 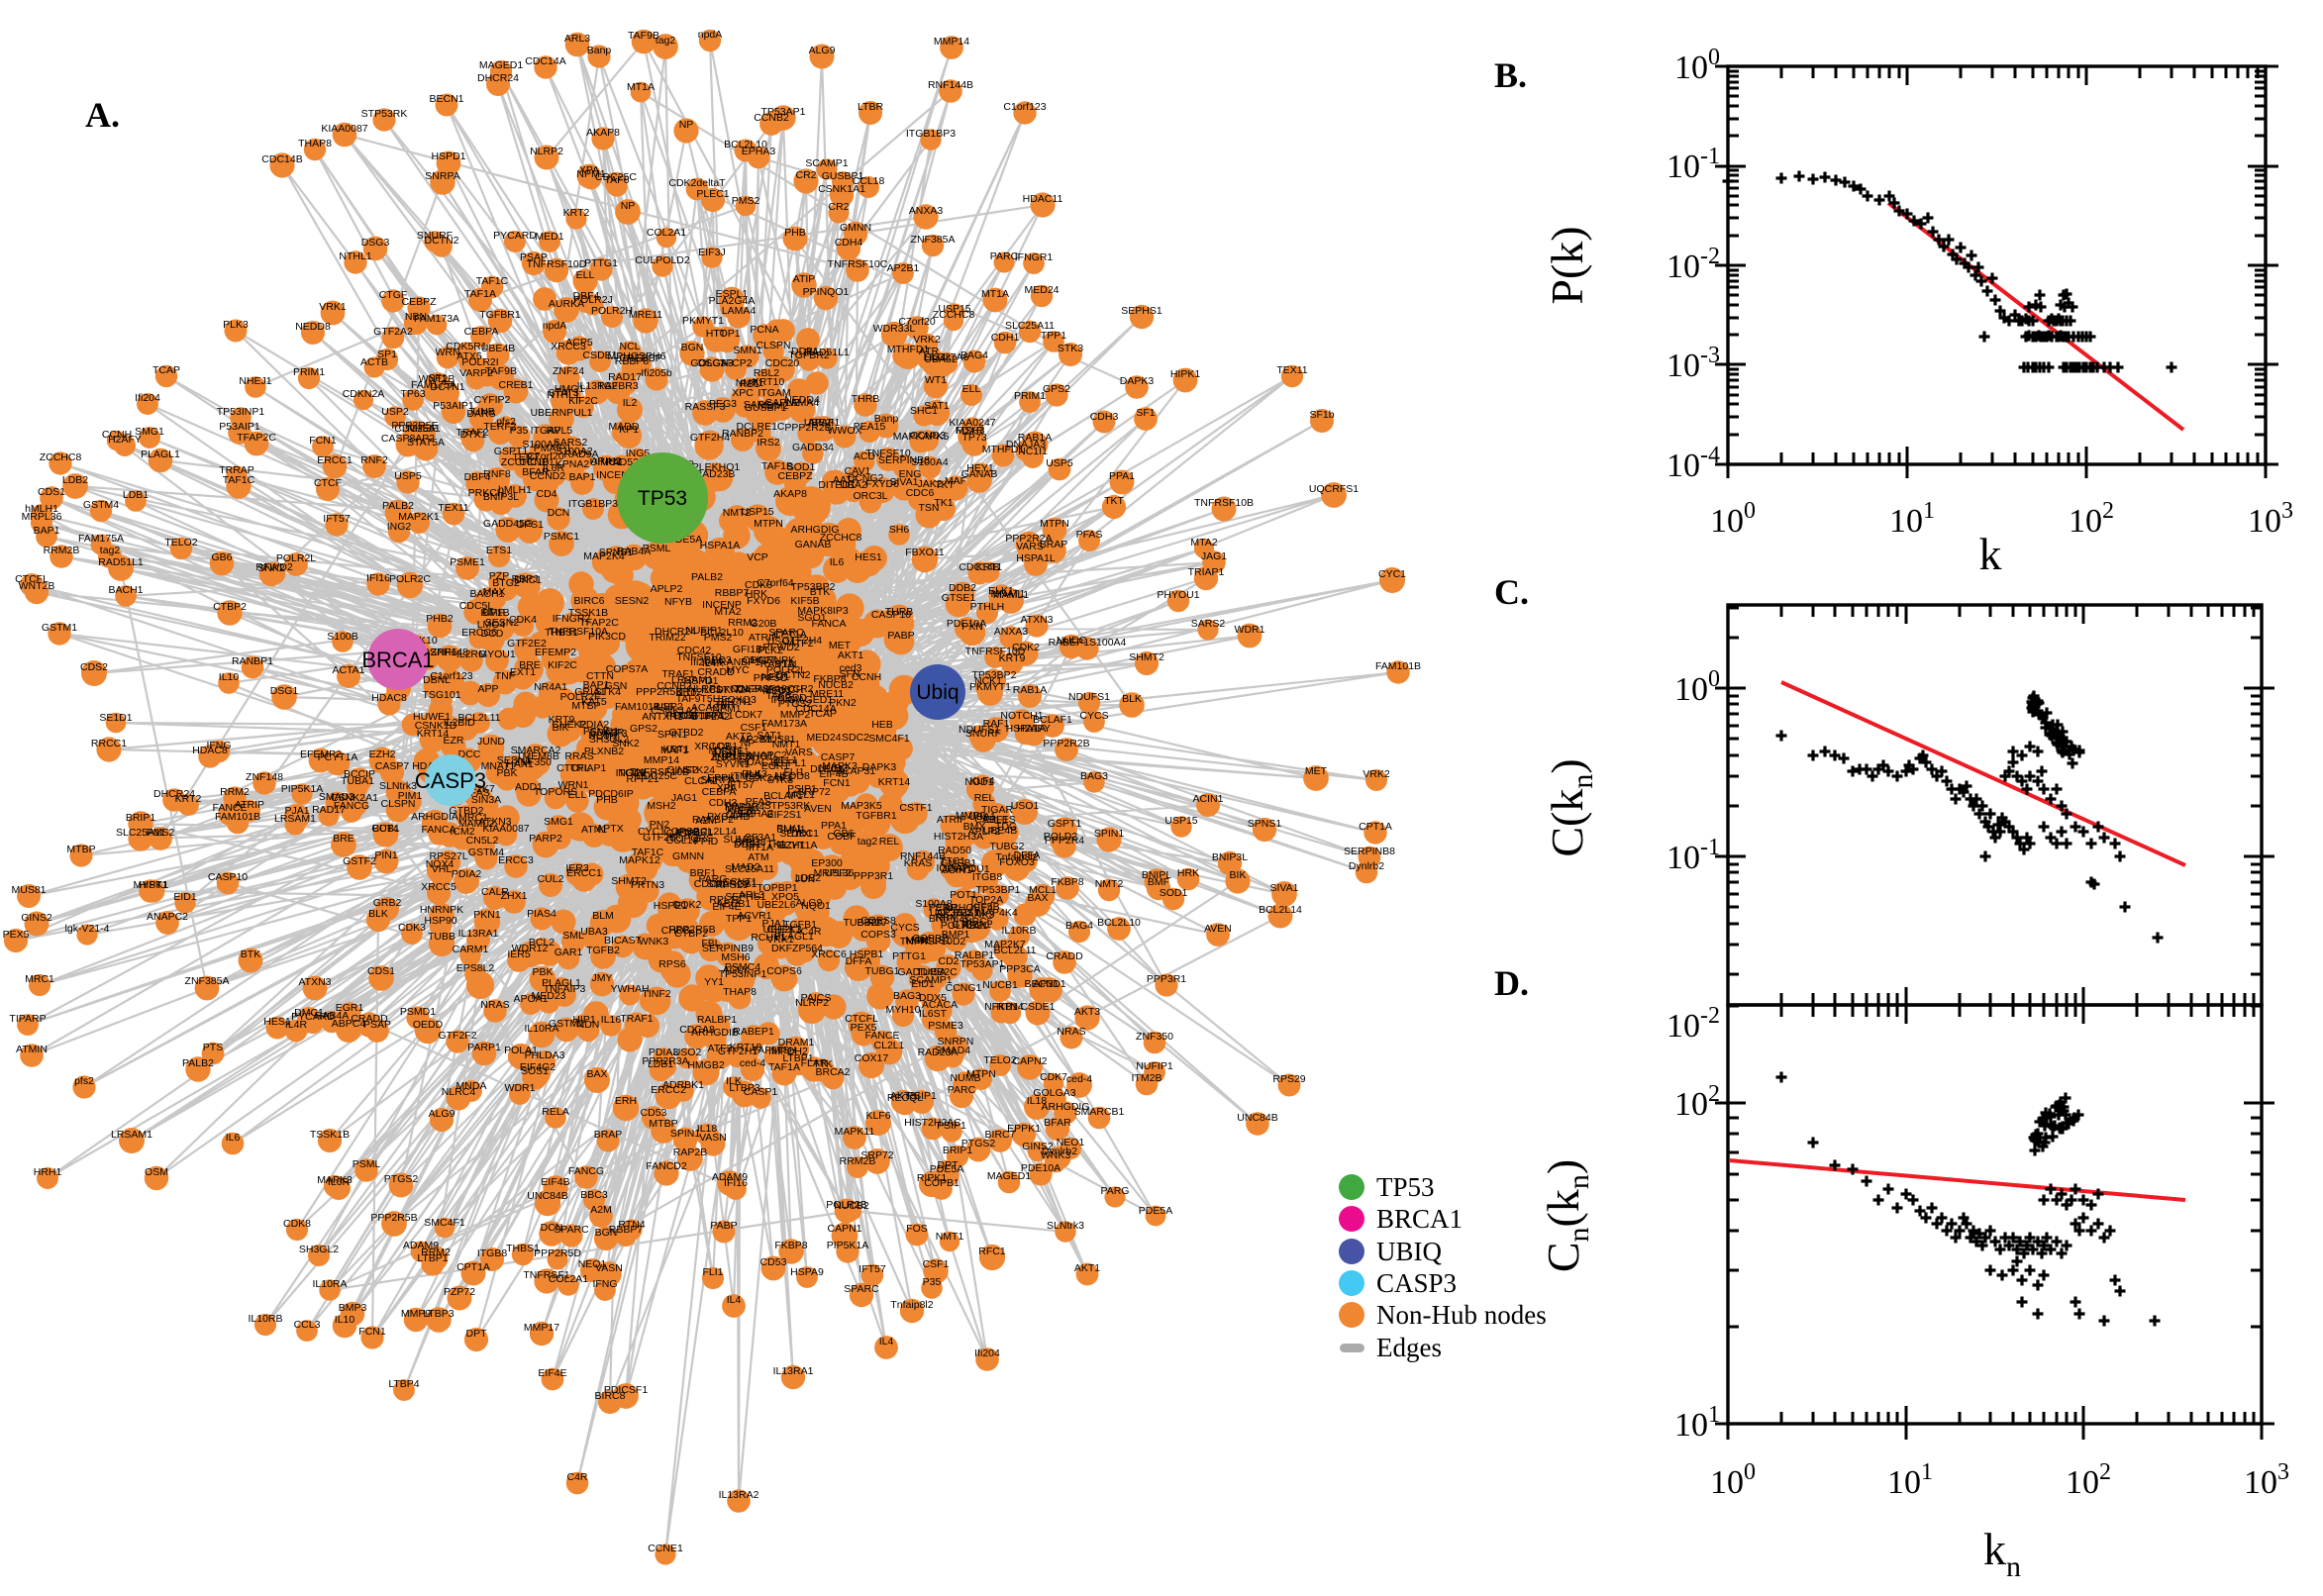 I want to click on svg-text: PRKCH, so click(x=487, y=493).